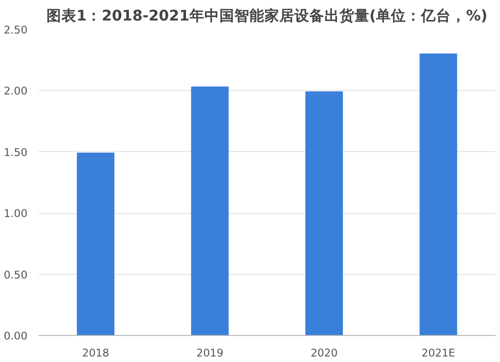 Image resolution: width=500 pixels, height=362 pixels. What do you see at coordinates (438, 353) in the screenshot?
I see `x-tick-label: 2021E` at bounding box center [438, 353].